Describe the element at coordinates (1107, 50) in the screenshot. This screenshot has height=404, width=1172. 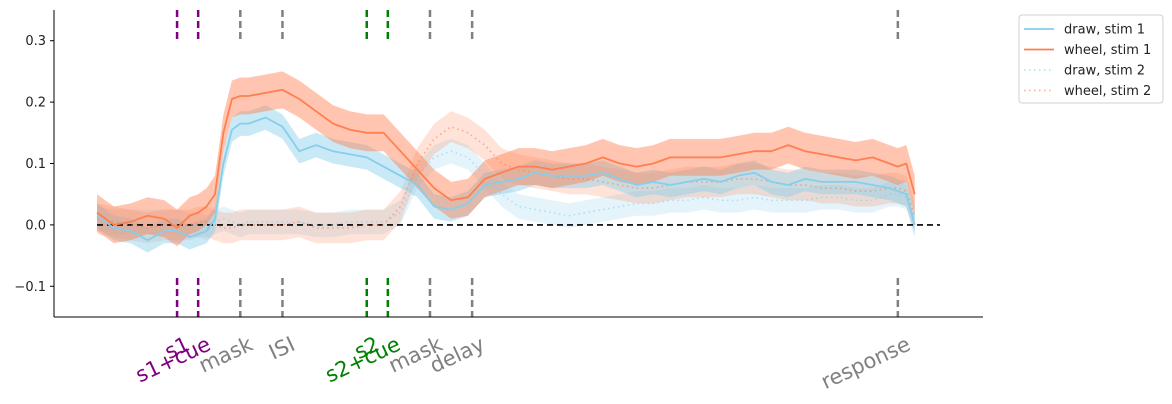
I see `legend-label-wheel-stim-1: wheel, stim 1` at that location.